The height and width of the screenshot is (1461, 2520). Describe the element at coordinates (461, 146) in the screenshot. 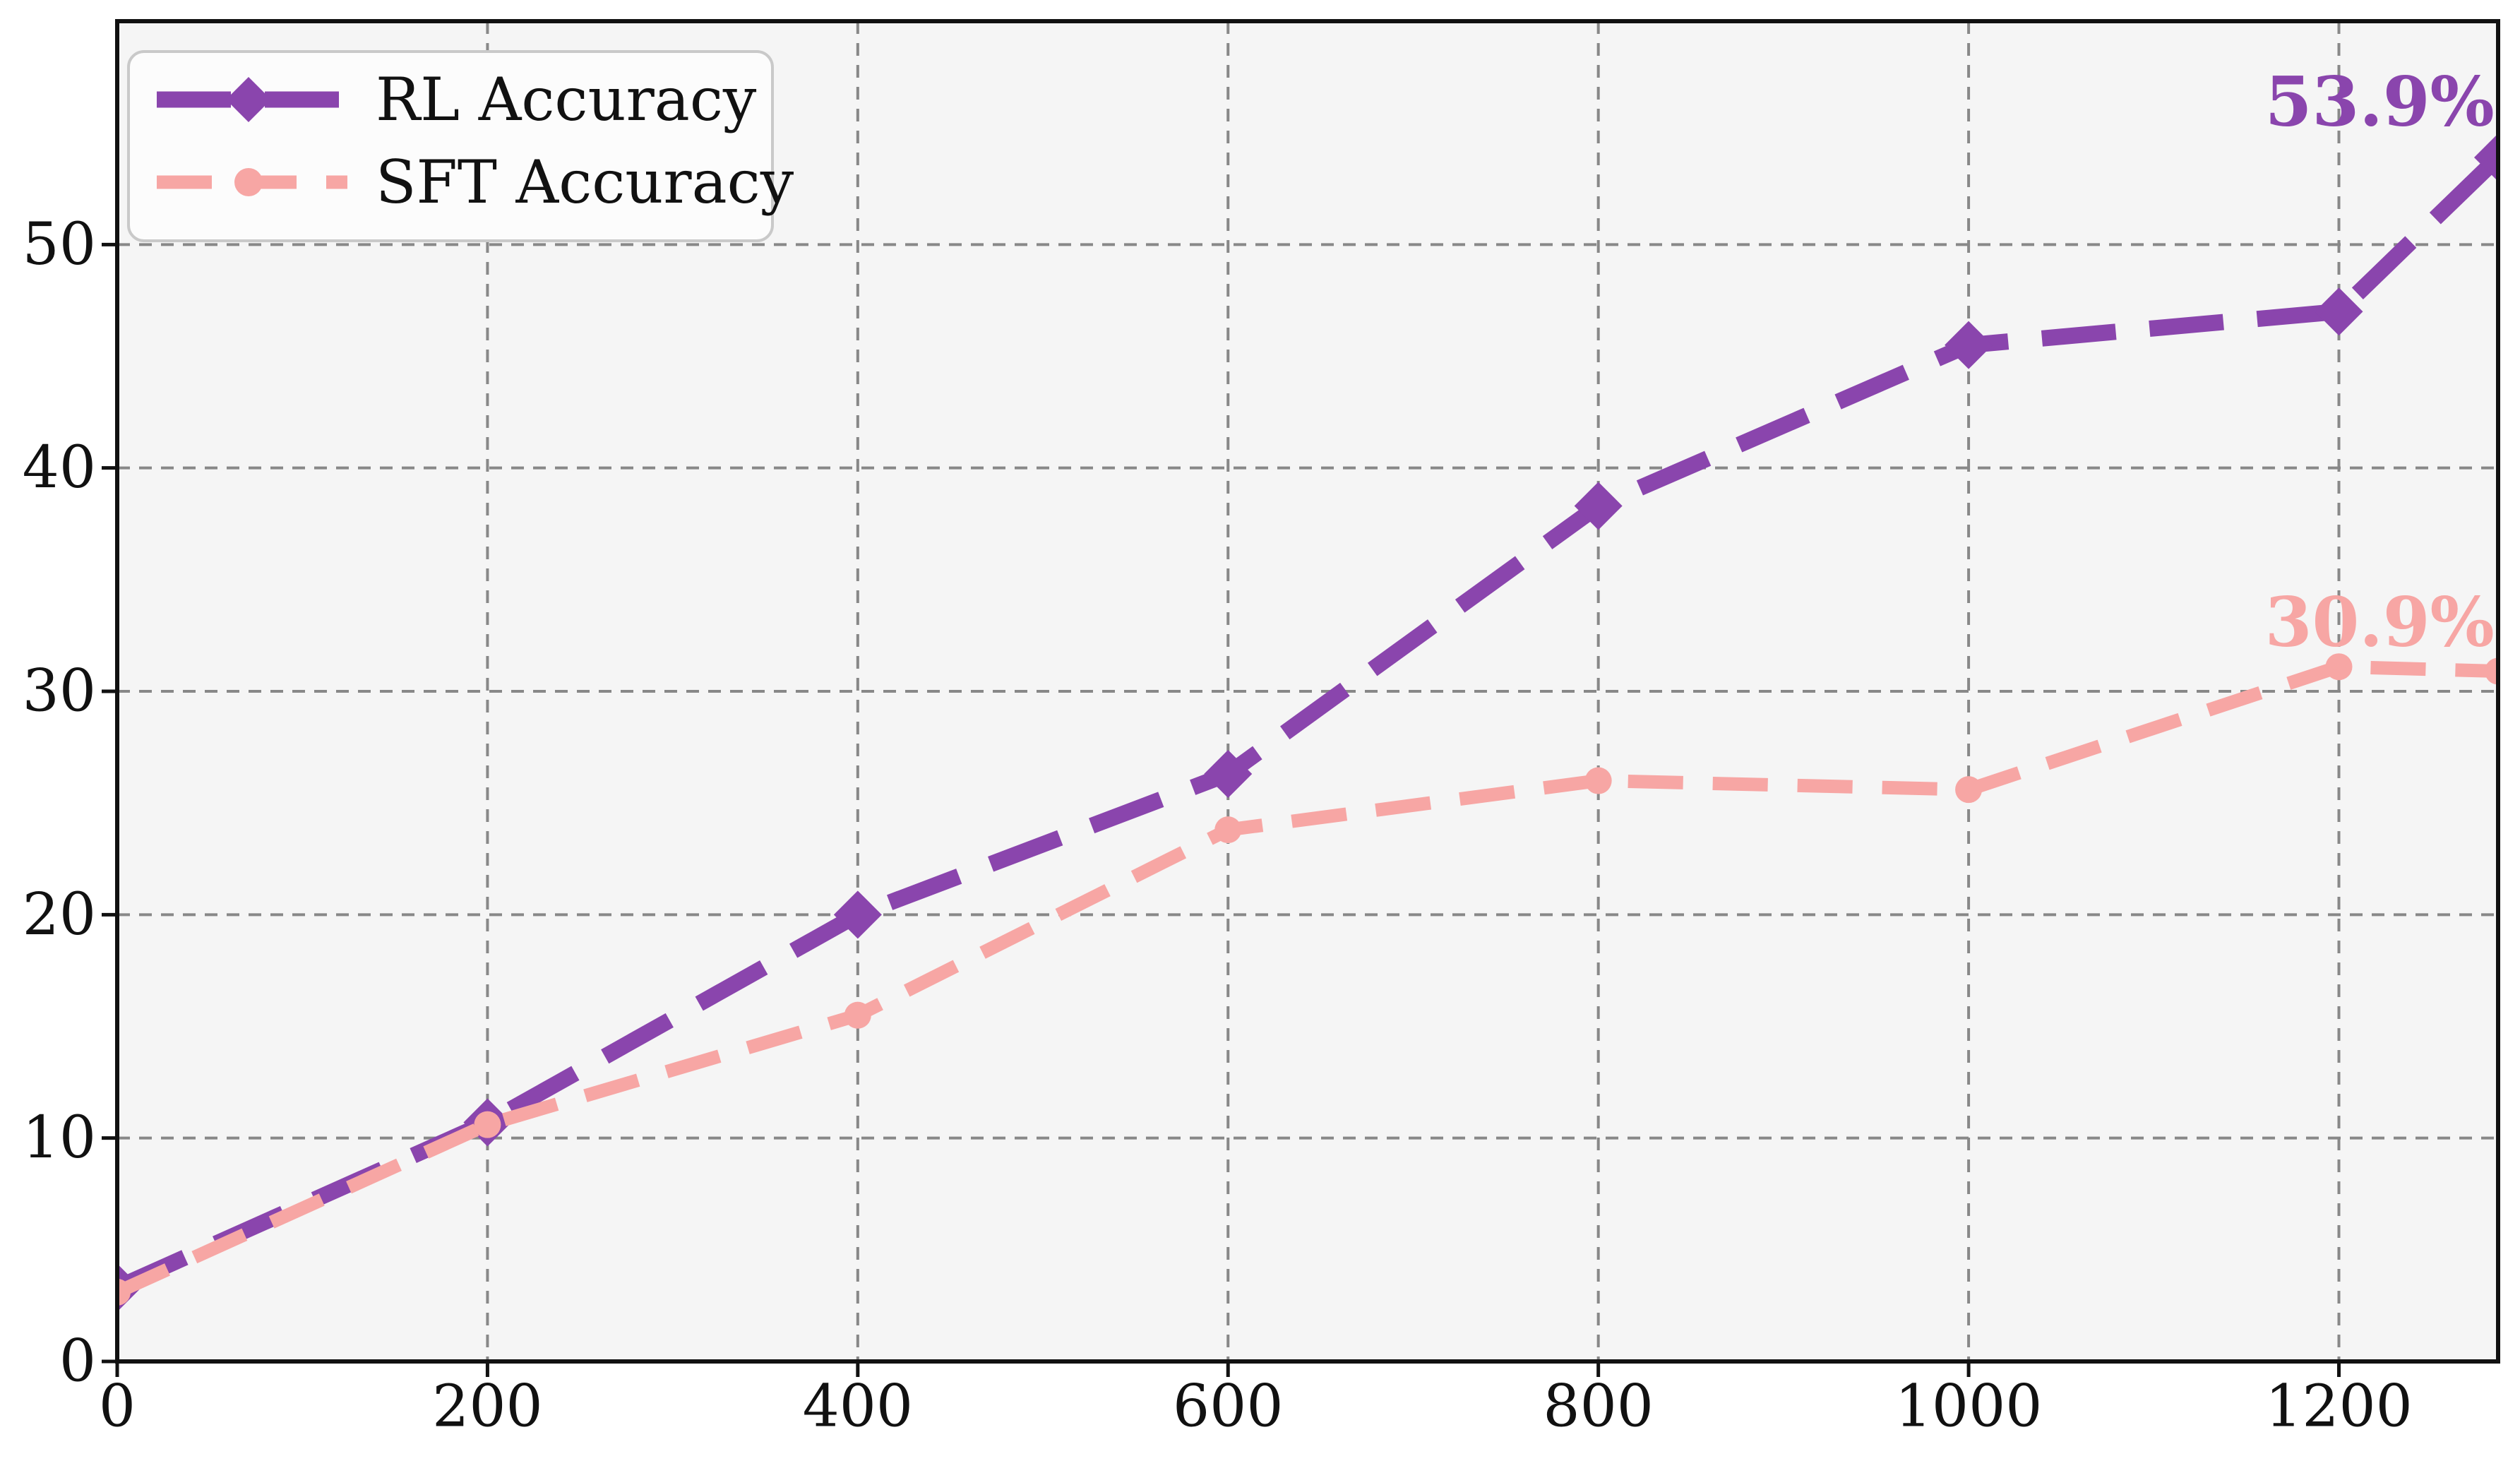

I see `legend: RL Accuracy SFT Accuracy` at that location.